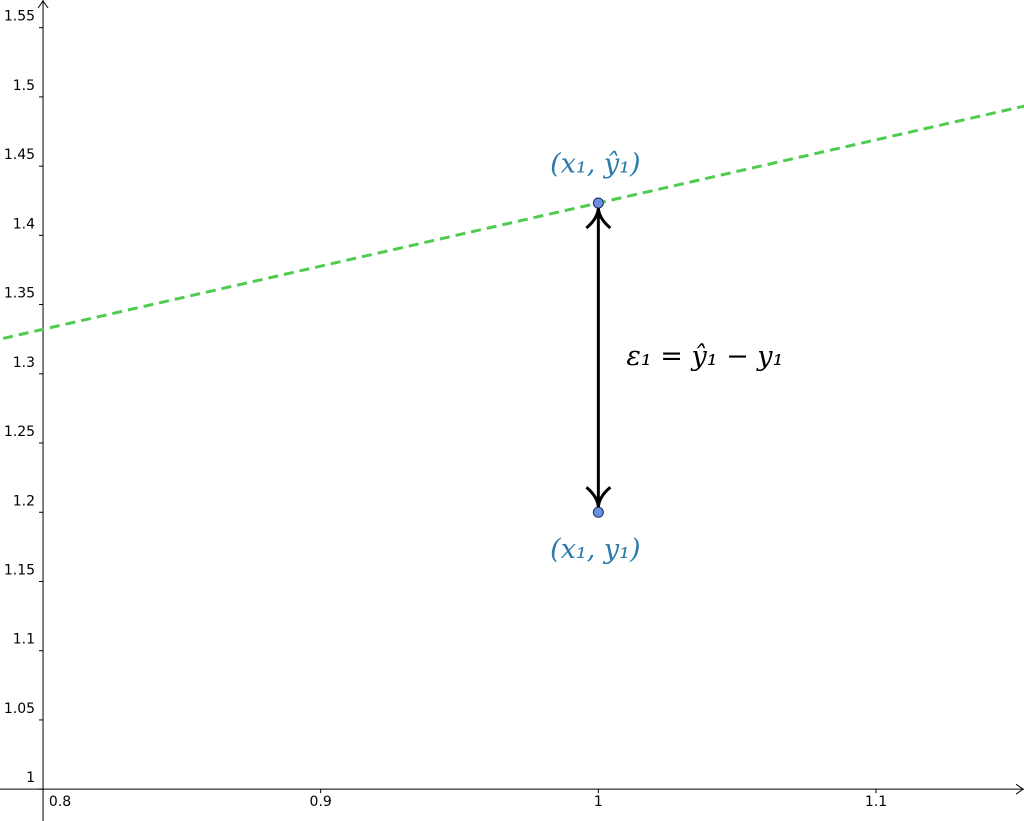  I want to click on x-tick-label: 1, so click(598, 802).